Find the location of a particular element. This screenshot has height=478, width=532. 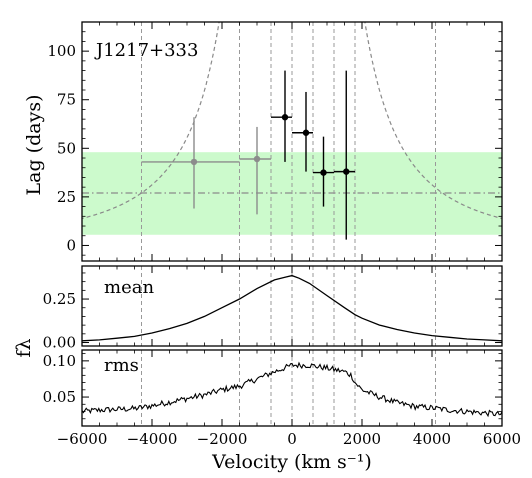

mean-annotation: mean is located at coordinates (129, 287).